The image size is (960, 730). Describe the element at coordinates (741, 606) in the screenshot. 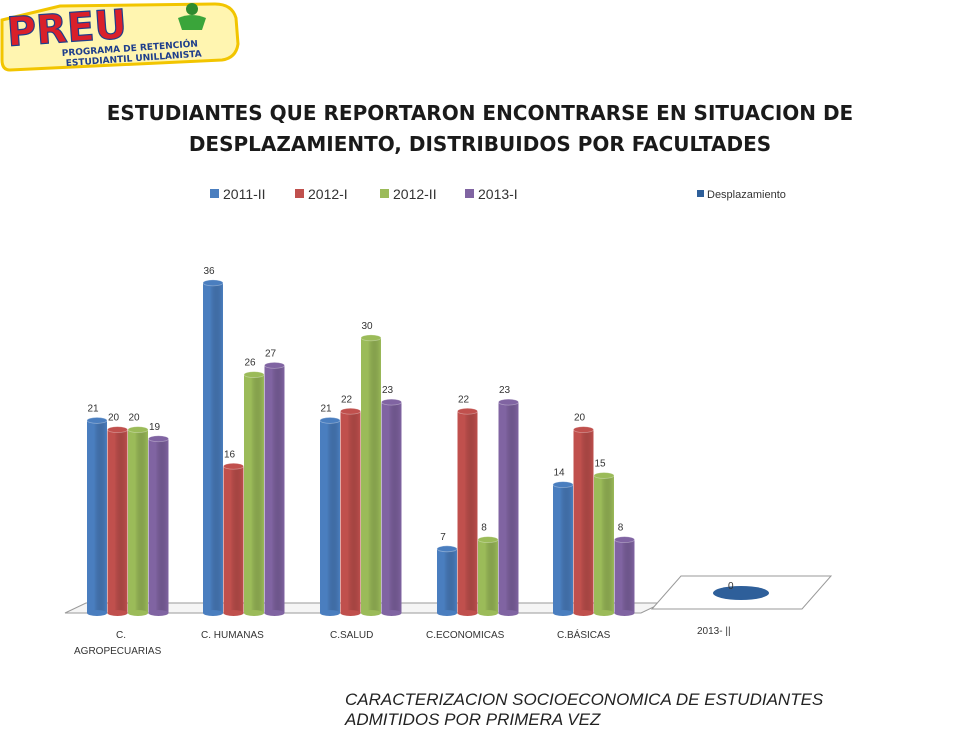

I see `pie-chart: 0 2013- ||` at that location.